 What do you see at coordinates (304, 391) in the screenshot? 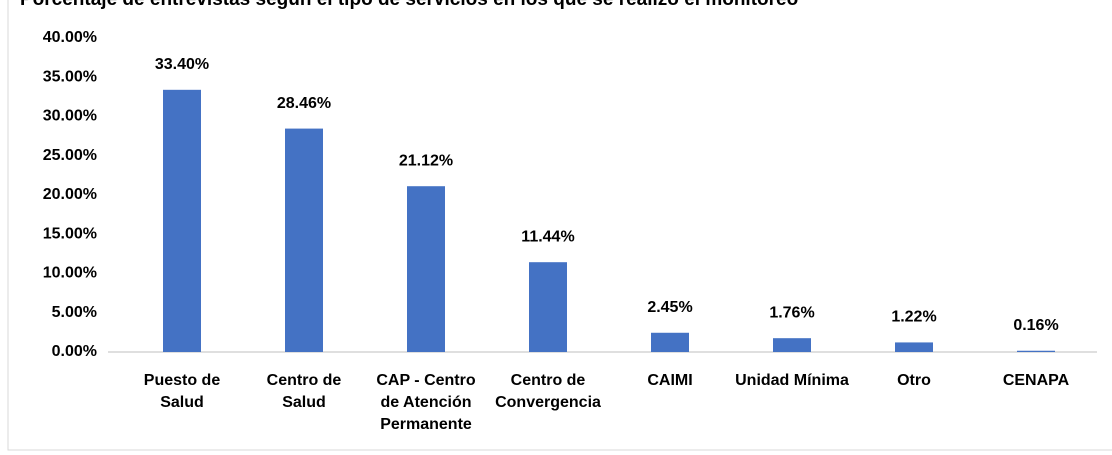
I see `x-tick-label: Centro de Salud` at bounding box center [304, 391].